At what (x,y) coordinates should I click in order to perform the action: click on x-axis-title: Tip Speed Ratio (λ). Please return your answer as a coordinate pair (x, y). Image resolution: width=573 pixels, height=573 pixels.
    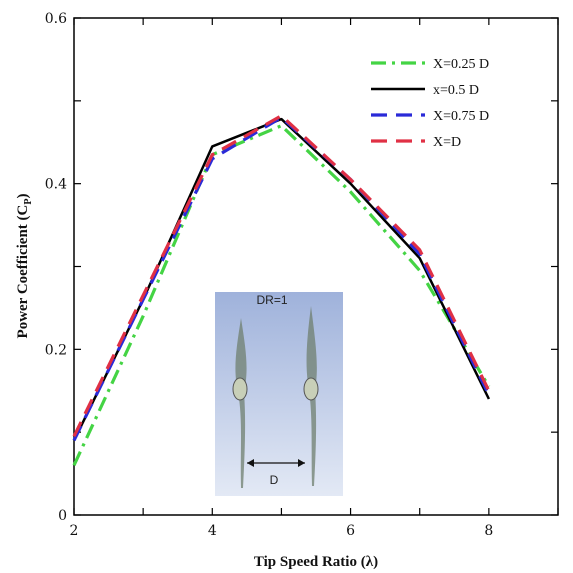
    Looking at the image, I should click on (316, 562).